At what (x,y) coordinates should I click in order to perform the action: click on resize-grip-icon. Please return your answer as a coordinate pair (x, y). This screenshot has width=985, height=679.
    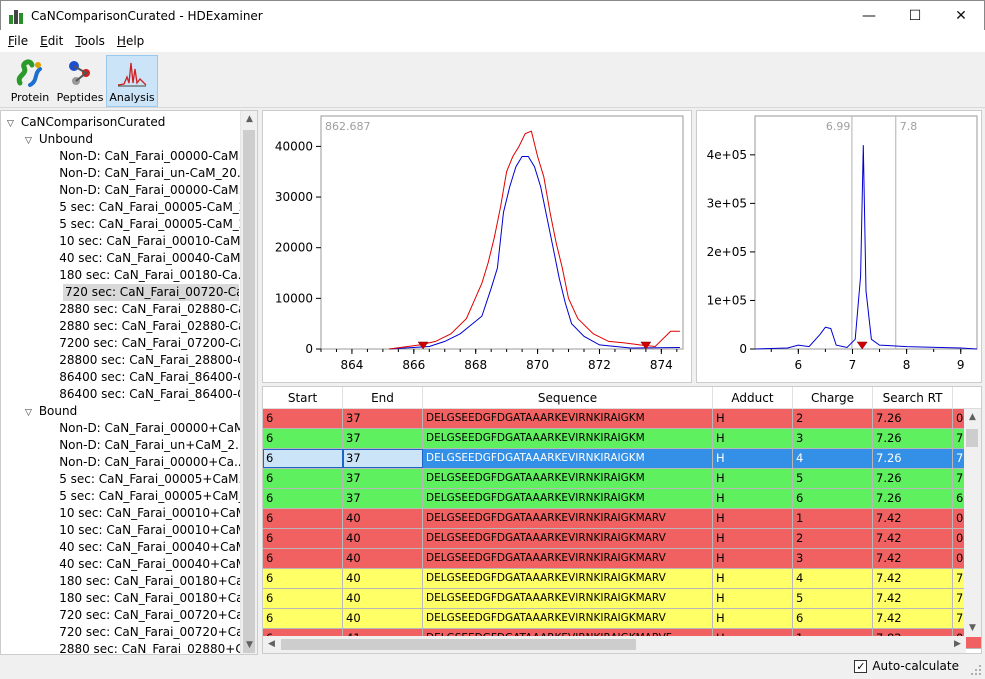
    Looking at the image, I should click on (976, 670).